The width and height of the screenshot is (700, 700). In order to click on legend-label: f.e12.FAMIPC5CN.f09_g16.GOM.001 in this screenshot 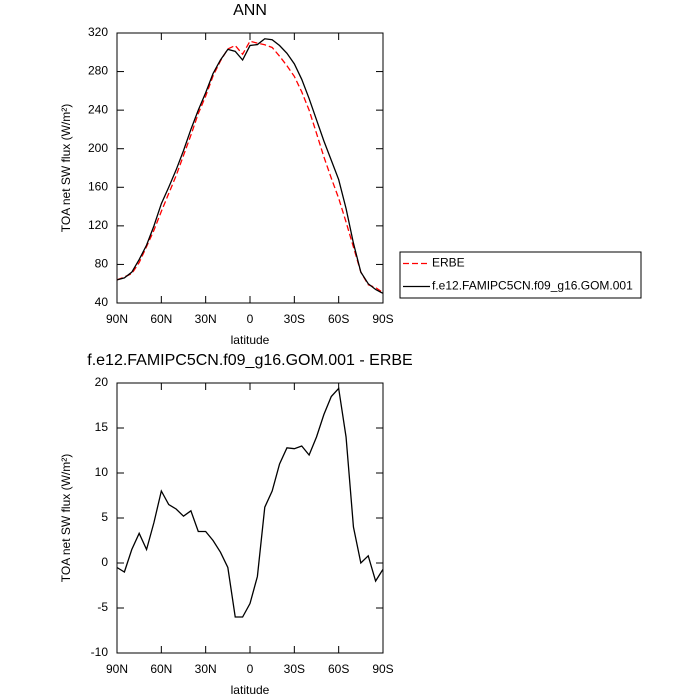, I will do `click(532, 286)`.